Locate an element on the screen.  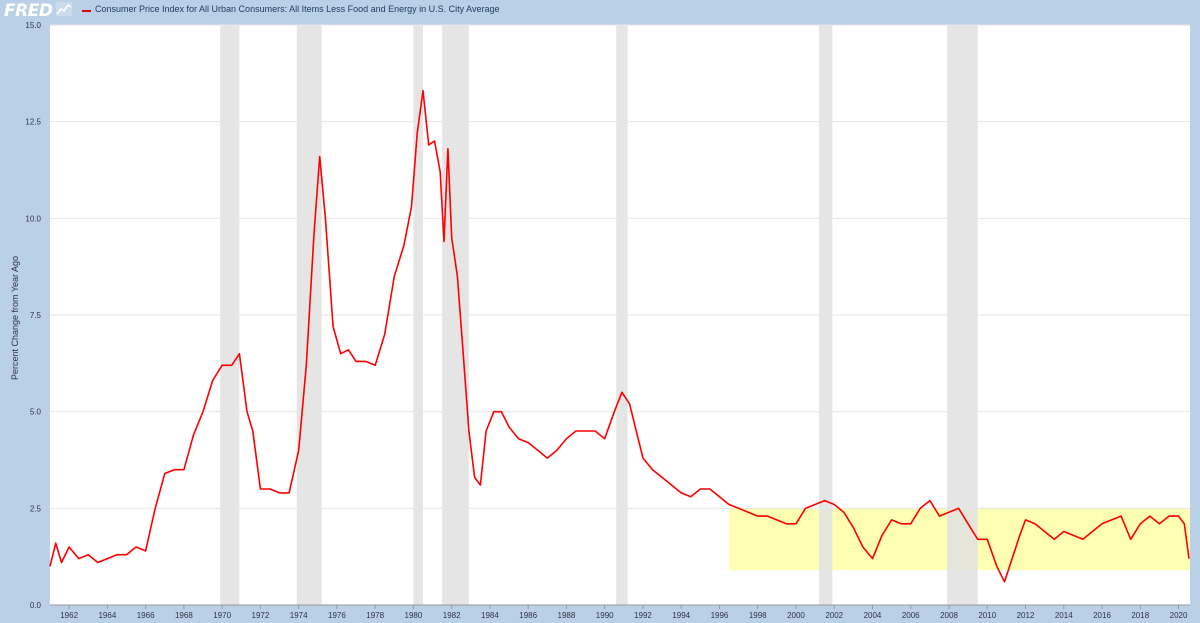
x-tick-label: 2012 is located at coordinates (1026, 615).